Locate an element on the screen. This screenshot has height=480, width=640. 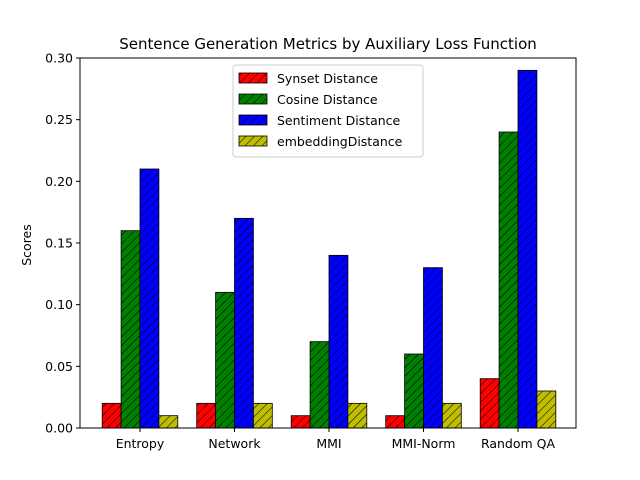
legend-label: Sentiment Distance is located at coordinates (339, 120).